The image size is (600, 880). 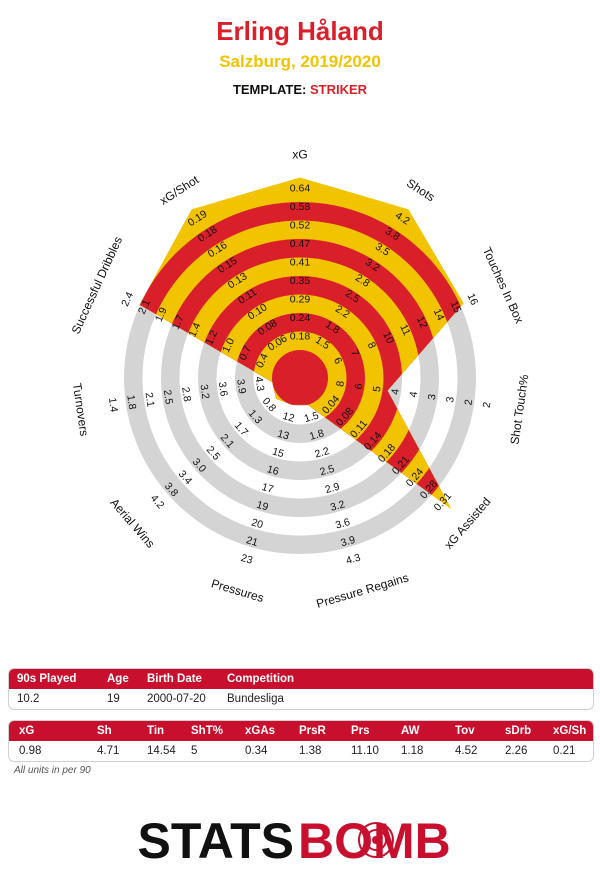 I want to click on stats-value-6: 11.10, so click(x=365, y=751).